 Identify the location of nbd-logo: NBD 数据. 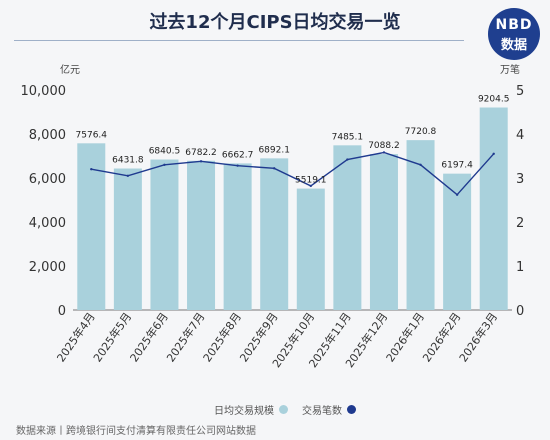
(514, 34).